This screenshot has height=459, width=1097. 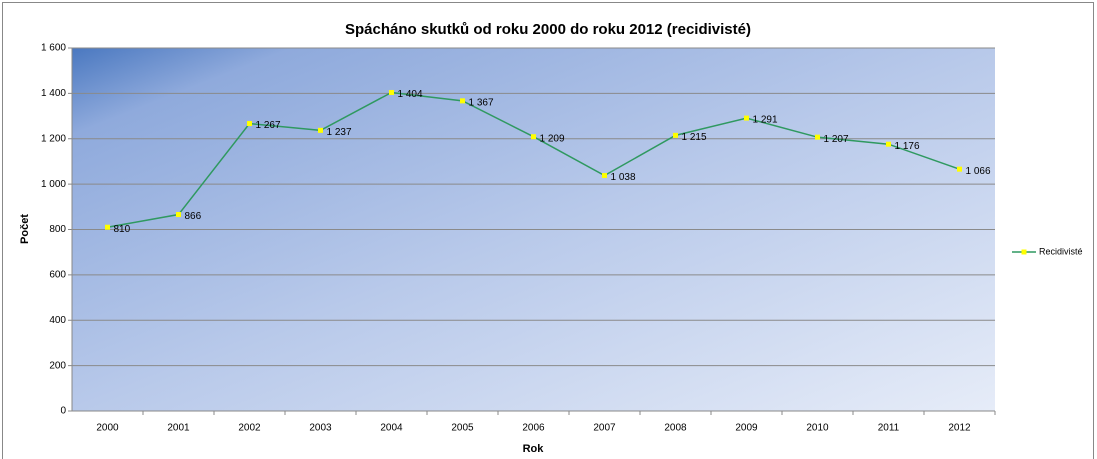 What do you see at coordinates (533, 428) in the screenshot?
I see `x-tick-label: 2006` at bounding box center [533, 428].